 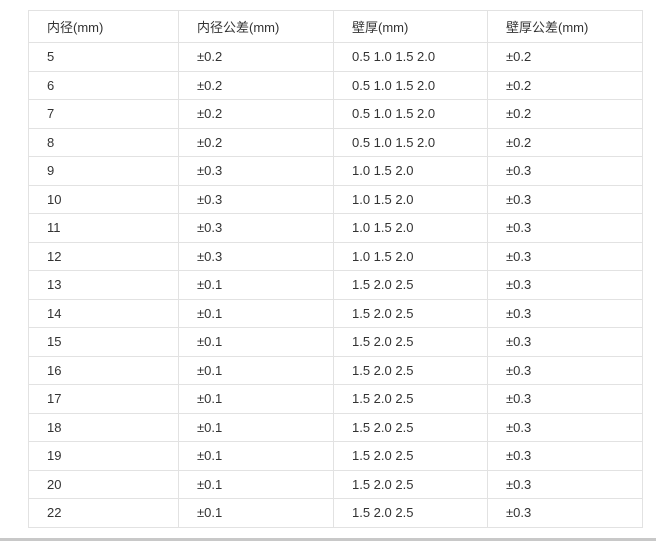 What do you see at coordinates (103, 26) in the screenshot?
I see `column-header-inner-diameter: 内径(mm)` at bounding box center [103, 26].